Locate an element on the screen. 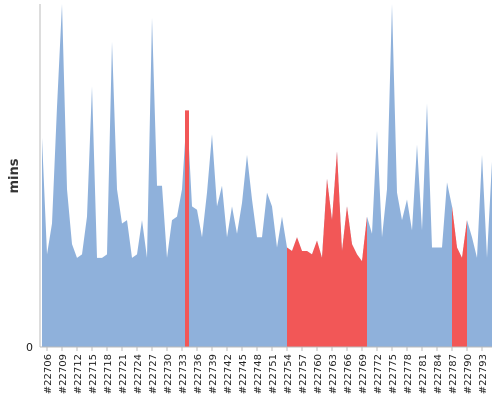 The image size is (500, 400). x-tick-label: #22793 is located at coordinates (483, 374).